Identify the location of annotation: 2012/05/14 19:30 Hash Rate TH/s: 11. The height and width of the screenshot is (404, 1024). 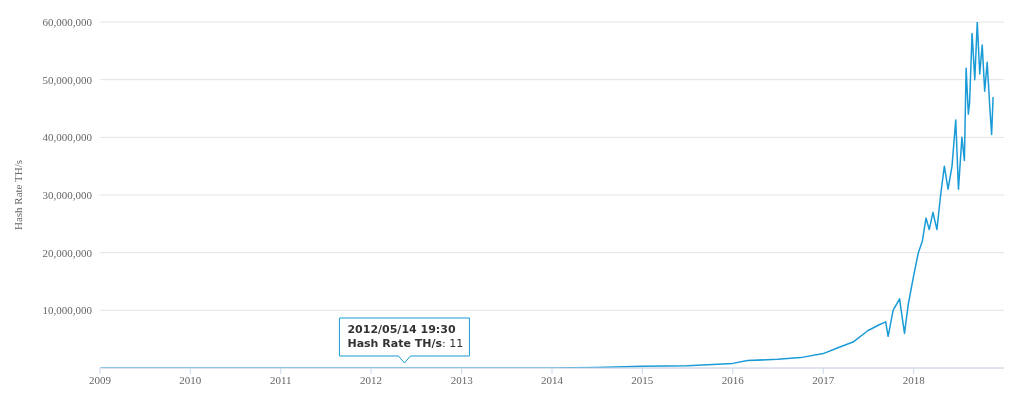
(405, 336).